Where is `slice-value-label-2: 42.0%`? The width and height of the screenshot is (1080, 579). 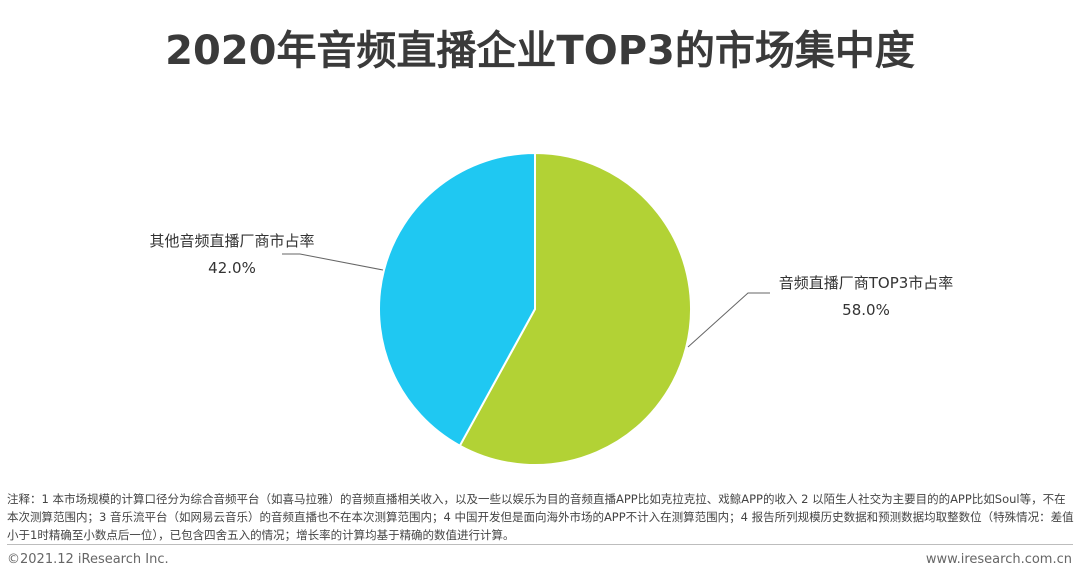 slice-value-label-2: 42.0% is located at coordinates (232, 268).